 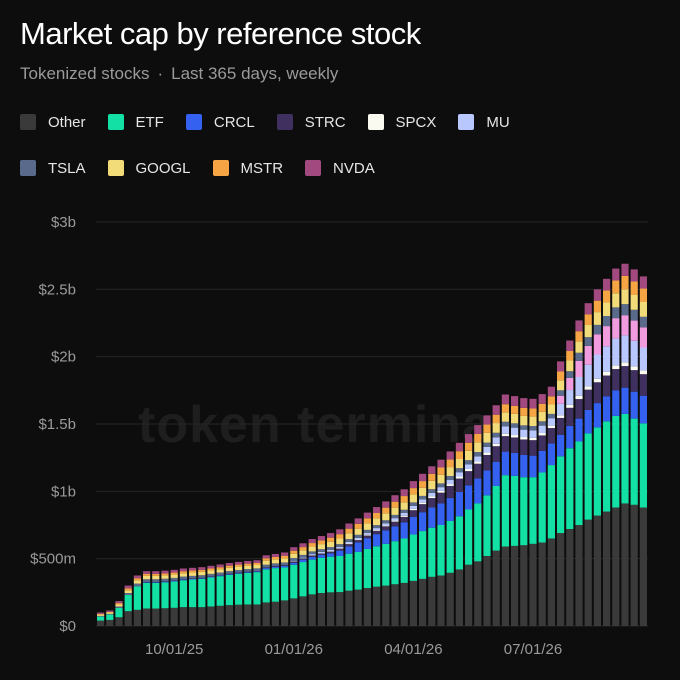 What do you see at coordinates (149, 168) in the screenshot?
I see `legend-item-googl: GOOGL` at bounding box center [149, 168].